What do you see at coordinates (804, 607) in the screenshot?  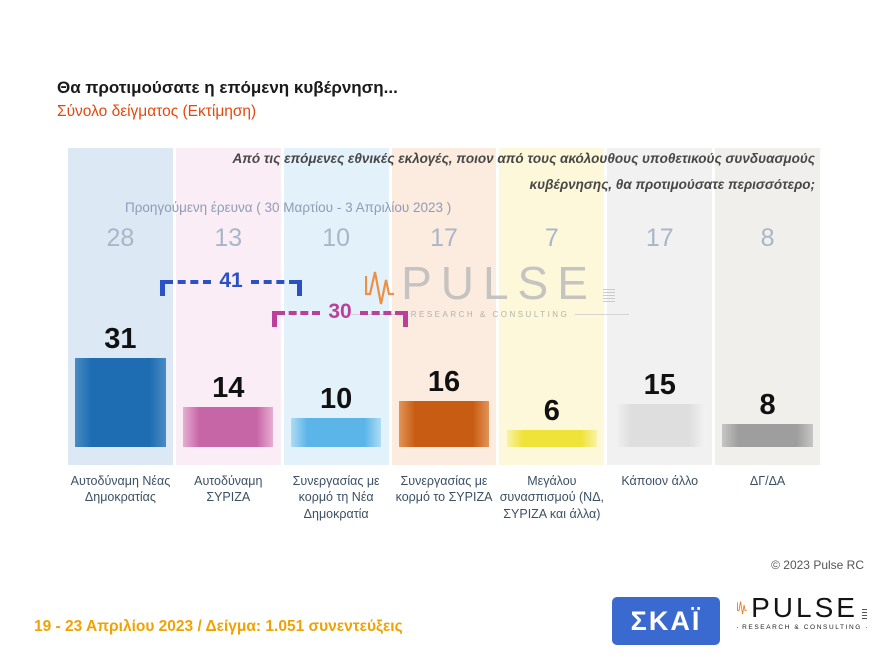 I see `pulse-logo-text: PULSE` at bounding box center [804, 607].